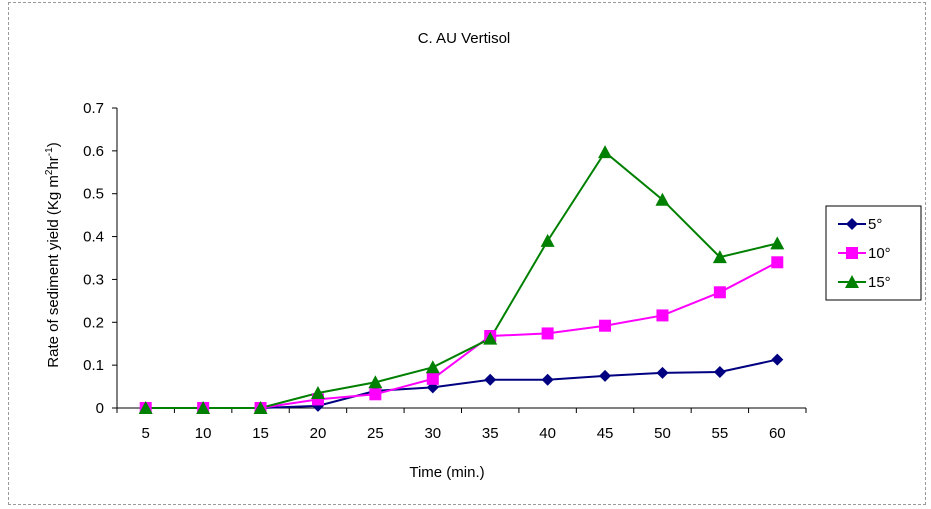 The image size is (931, 509). Describe the element at coordinates (432, 433) in the screenshot. I see `x-tick-label: 30` at that location.